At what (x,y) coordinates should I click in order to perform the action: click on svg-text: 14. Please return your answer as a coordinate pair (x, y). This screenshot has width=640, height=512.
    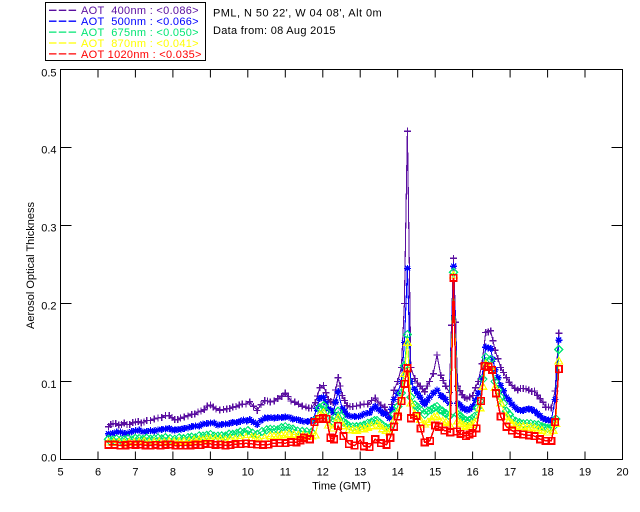
    Looking at the image, I should click on (398, 473).